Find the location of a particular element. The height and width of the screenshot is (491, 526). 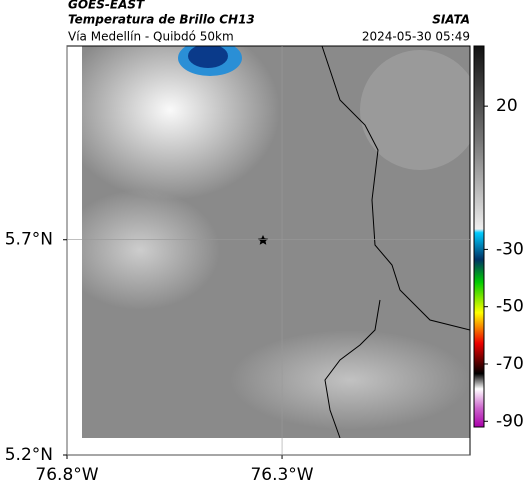

y-tick-label: 5.2°N is located at coordinates (29, 455).